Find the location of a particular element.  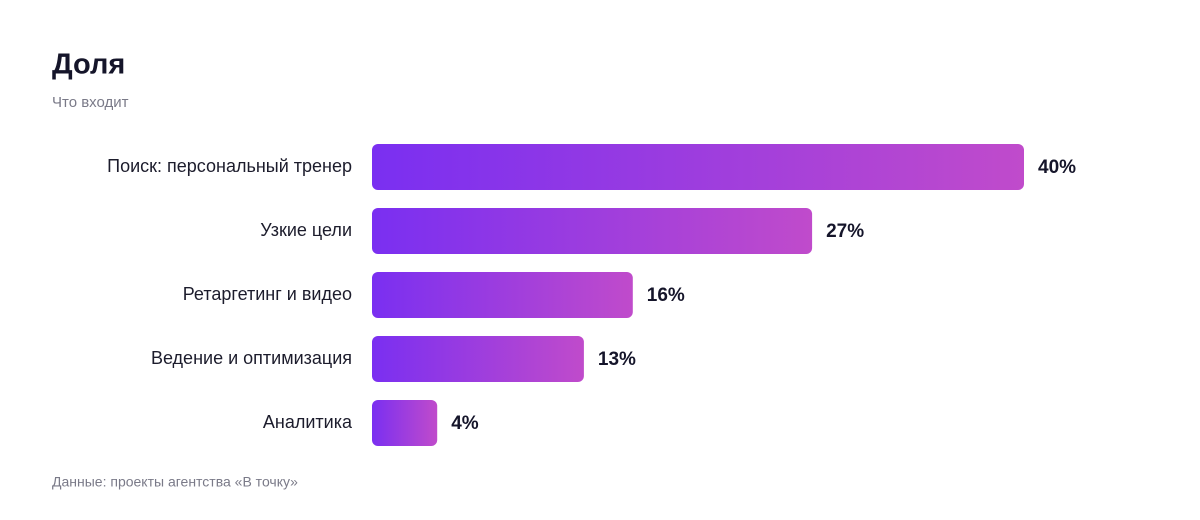

category-label: Ведение и оптимизация is located at coordinates (251, 358).